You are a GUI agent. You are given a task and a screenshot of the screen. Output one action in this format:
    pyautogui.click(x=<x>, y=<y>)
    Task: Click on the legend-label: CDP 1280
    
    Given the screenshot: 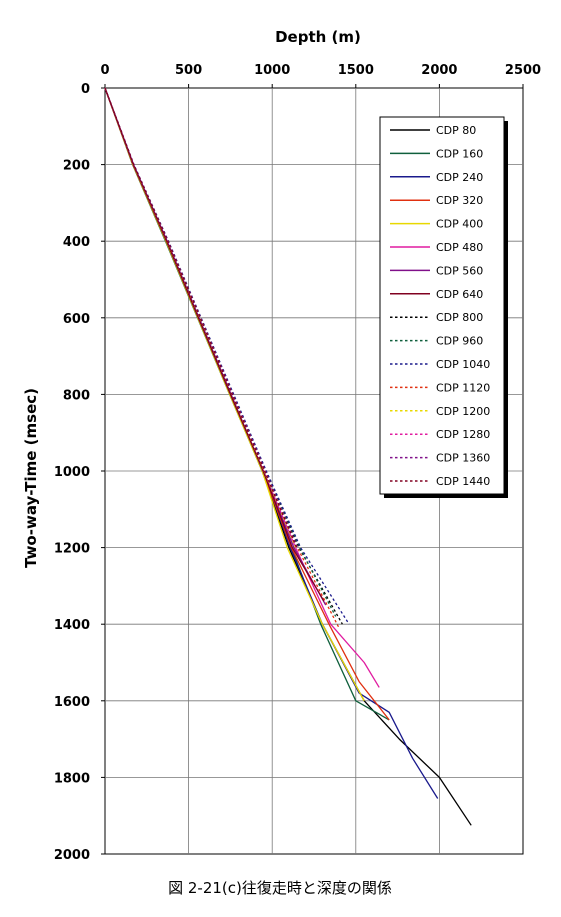 What is the action you would take?
    pyautogui.click(x=463, y=434)
    